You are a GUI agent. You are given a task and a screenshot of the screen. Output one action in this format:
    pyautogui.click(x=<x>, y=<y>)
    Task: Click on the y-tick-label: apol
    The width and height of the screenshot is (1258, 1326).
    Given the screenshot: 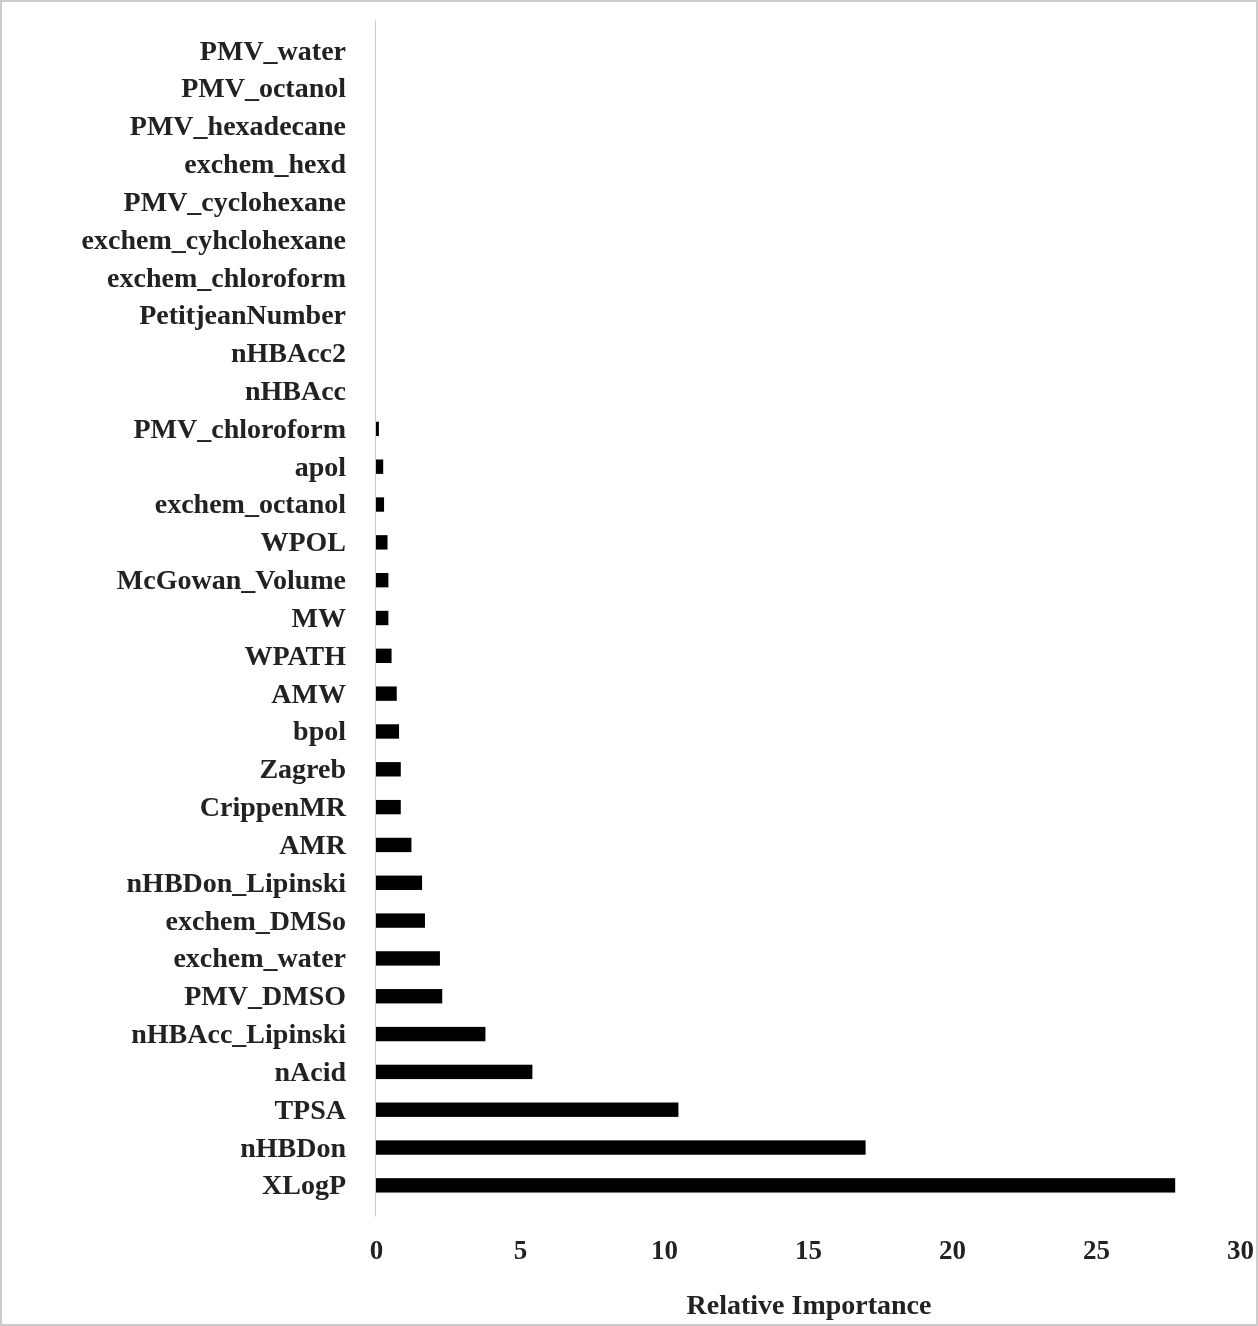 What is the action you would take?
    pyautogui.click(x=320, y=466)
    